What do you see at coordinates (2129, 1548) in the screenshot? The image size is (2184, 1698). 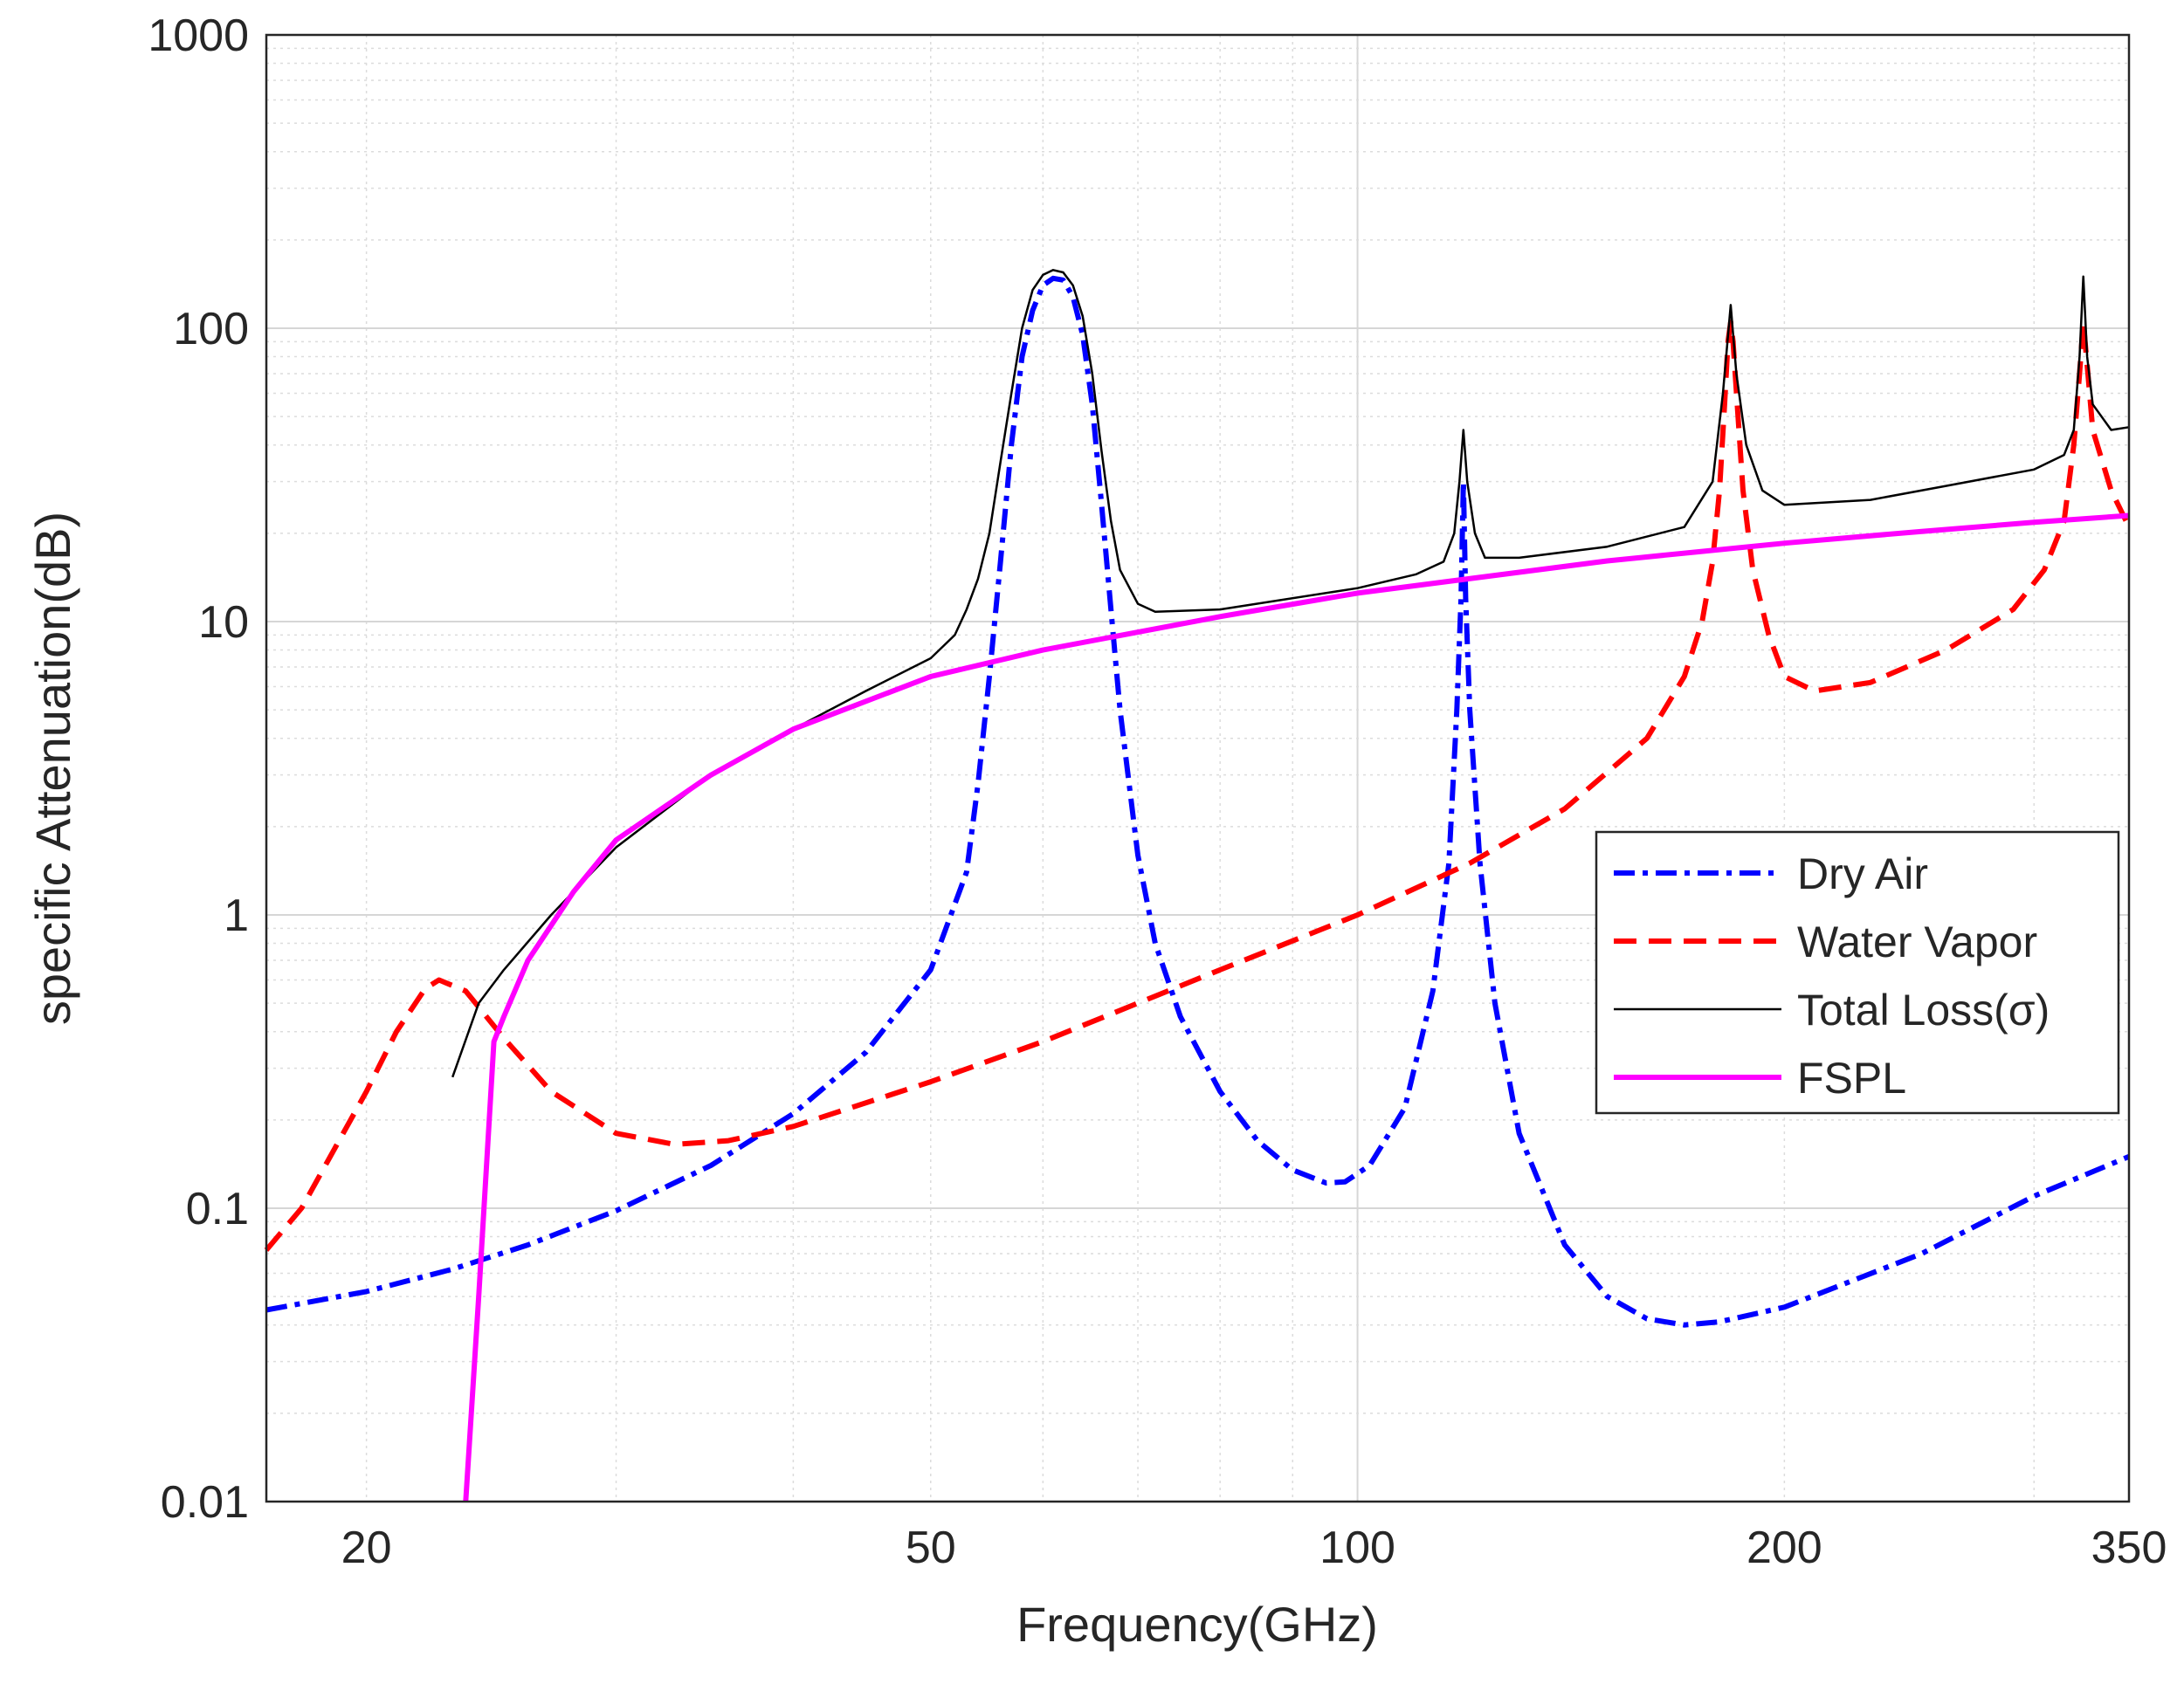 I see `x-tick-label-350: 350` at bounding box center [2129, 1548].